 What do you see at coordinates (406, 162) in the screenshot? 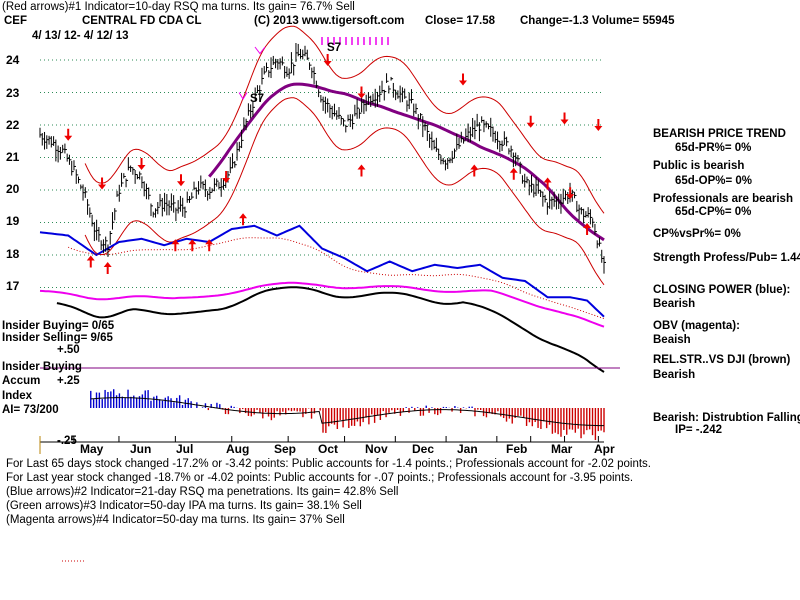
I see `ma-50-line` at bounding box center [406, 162].